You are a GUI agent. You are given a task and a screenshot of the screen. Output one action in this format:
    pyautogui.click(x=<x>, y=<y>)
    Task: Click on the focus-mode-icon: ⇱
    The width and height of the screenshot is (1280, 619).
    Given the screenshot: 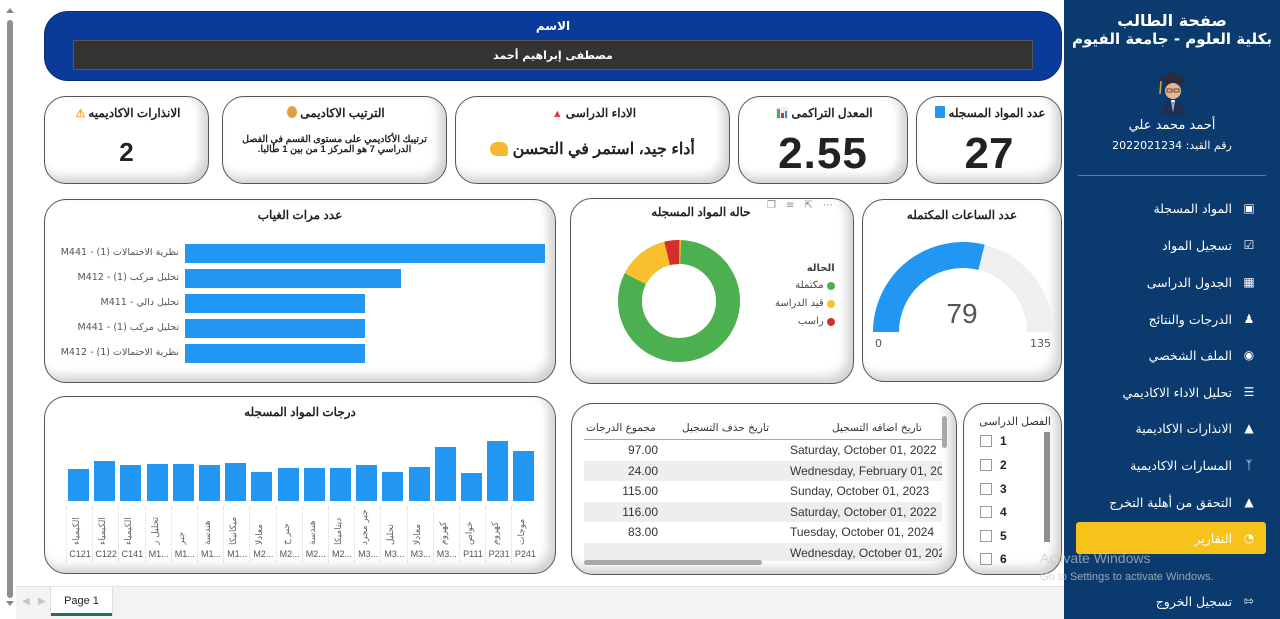 What is the action you would take?
    pyautogui.click(x=808, y=205)
    